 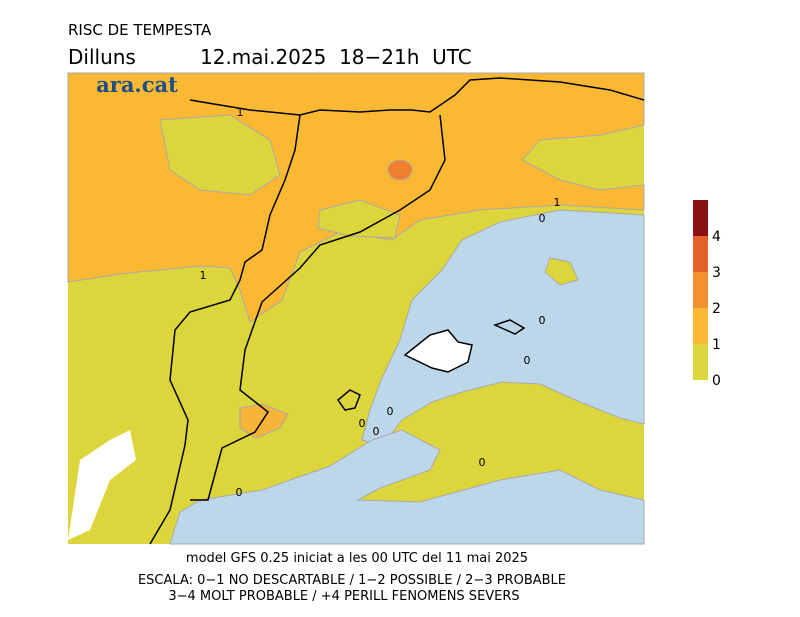 What do you see at coordinates (716, 273) in the screenshot?
I see `legend-label: 3` at bounding box center [716, 273].